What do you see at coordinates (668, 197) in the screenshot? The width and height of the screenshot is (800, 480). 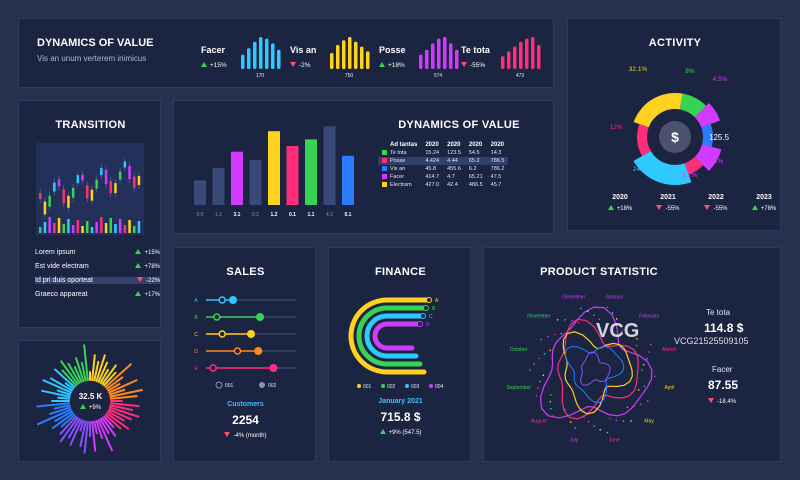 I see `activity-year: 2021` at bounding box center [668, 197].